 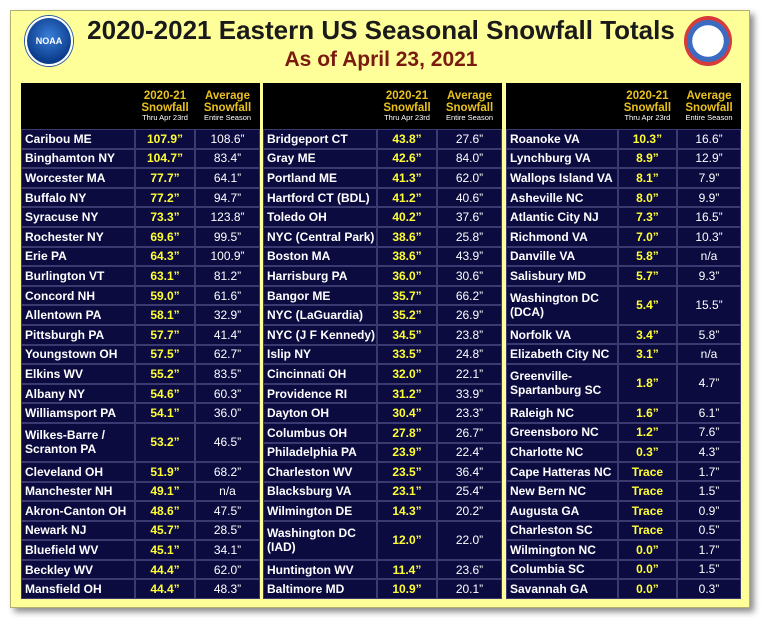 What do you see at coordinates (623, 256) in the screenshot?
I see `table-row: Danville VA 5.8” n/a` at bounding box center [623, 256].